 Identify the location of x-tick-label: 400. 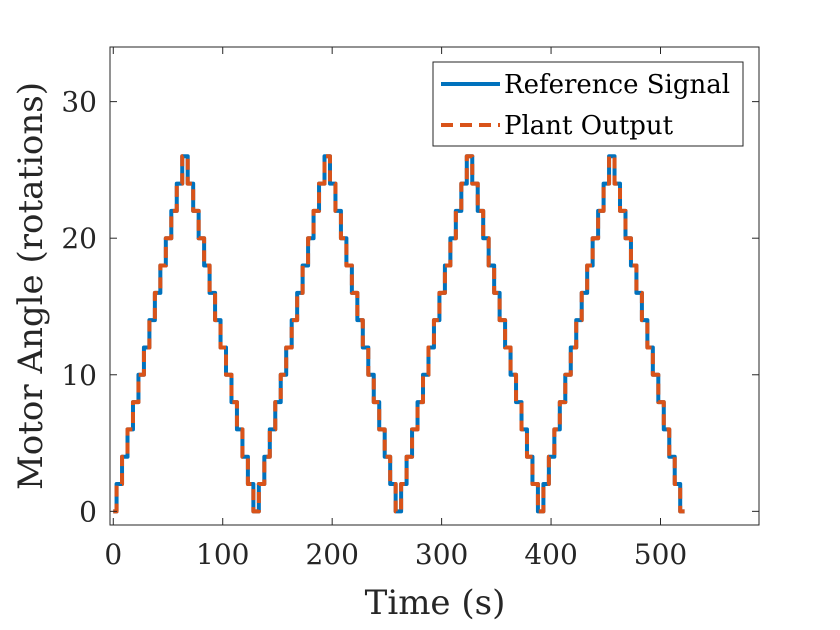
(550, 554).